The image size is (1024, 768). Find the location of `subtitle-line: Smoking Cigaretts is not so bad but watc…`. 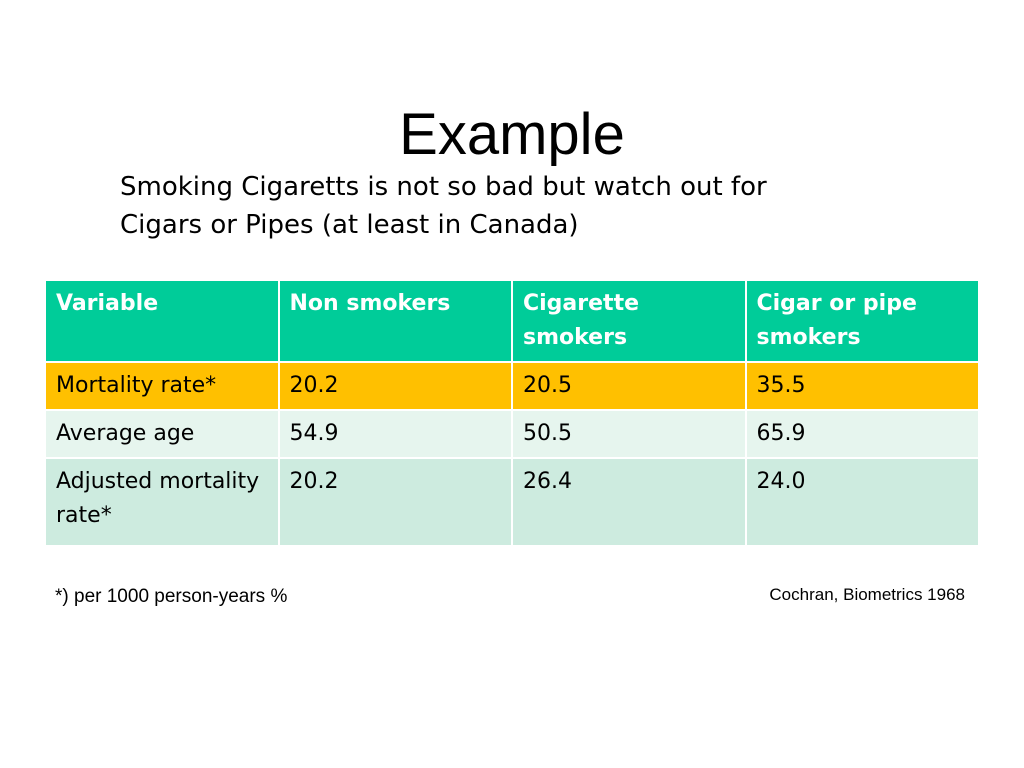

subtitle-line: Smoking Cigaretts is not so bad but watc… is located at coordinates (443, 187).